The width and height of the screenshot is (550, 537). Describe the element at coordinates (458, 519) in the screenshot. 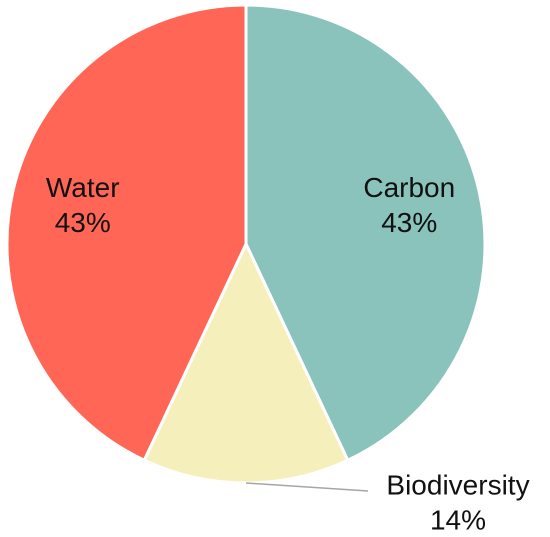

I see `slice-value-label: 14%` at that location.